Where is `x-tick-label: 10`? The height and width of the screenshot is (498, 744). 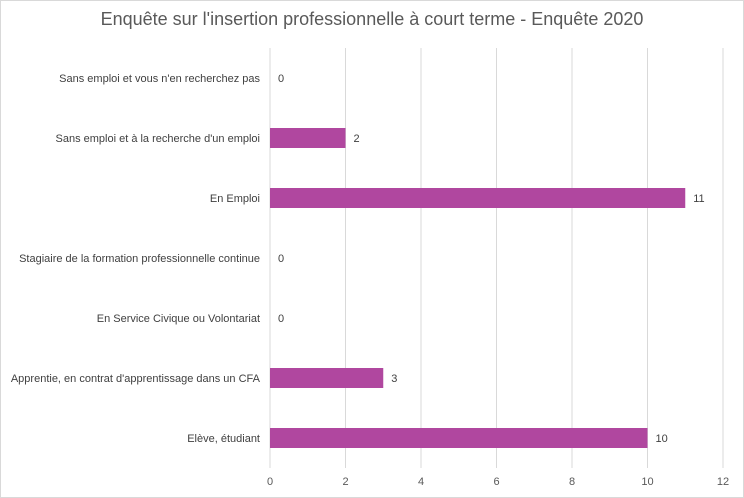 x-tick-label: 10 is located at coordinates (647, 482).